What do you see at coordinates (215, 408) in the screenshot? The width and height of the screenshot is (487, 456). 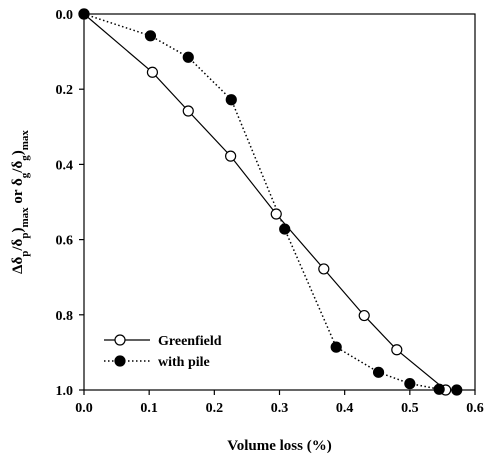 I see `x-tick-label: 0.2` at bounding box center [215, 408].